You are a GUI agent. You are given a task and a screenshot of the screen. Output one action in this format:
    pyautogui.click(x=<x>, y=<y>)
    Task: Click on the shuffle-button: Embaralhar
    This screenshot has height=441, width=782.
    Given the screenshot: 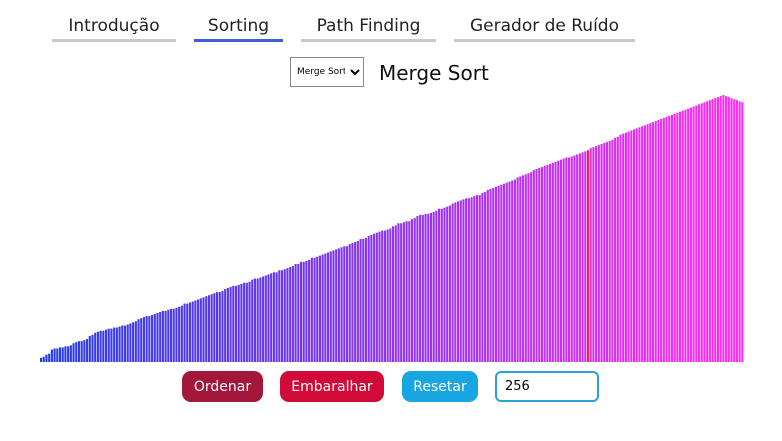 What is the action you would take?
    pyautogui.click(x=332, y=386)
    